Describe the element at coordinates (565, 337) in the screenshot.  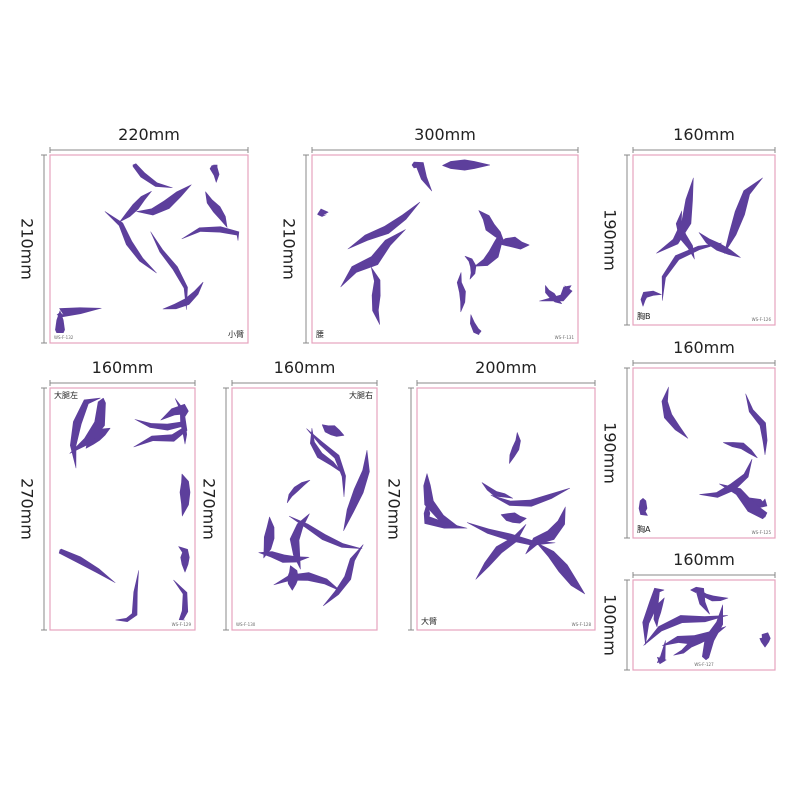
I see `part-code: WS-F-131` at that location.